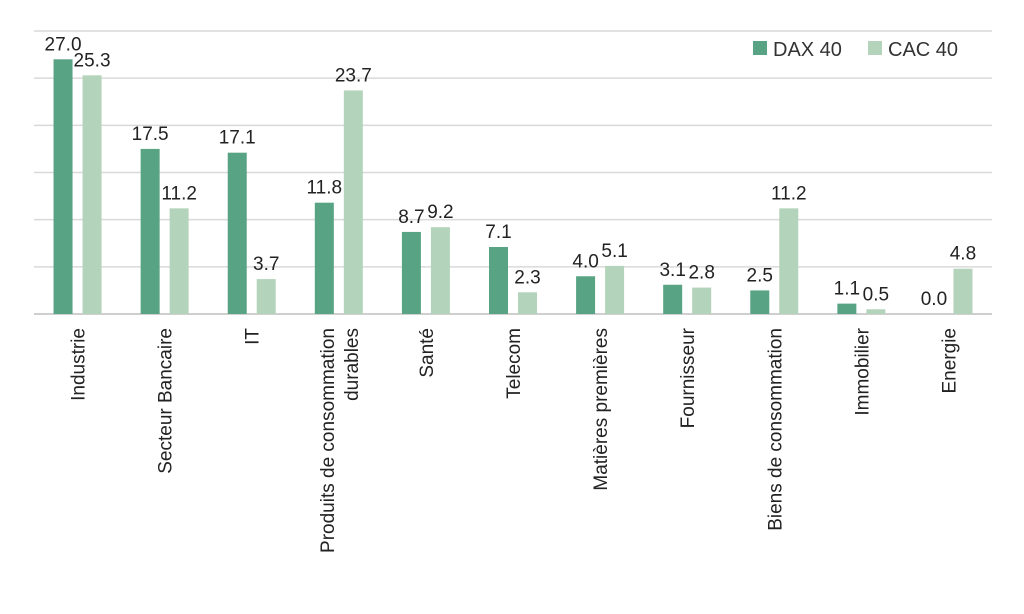  I want to click on legend: DAX 40 CAC 40, so click(855, 50).